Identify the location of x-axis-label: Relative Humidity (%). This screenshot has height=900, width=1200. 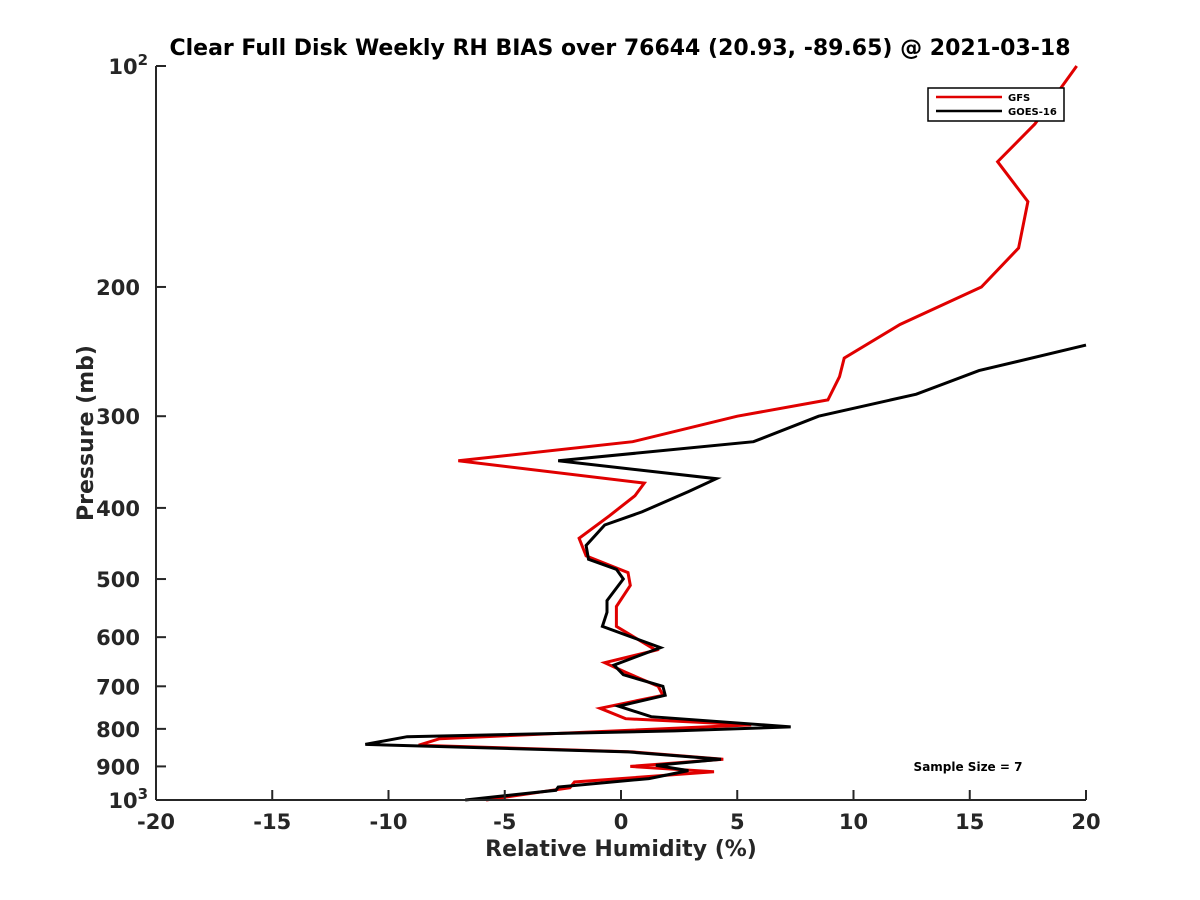
(621, 849).